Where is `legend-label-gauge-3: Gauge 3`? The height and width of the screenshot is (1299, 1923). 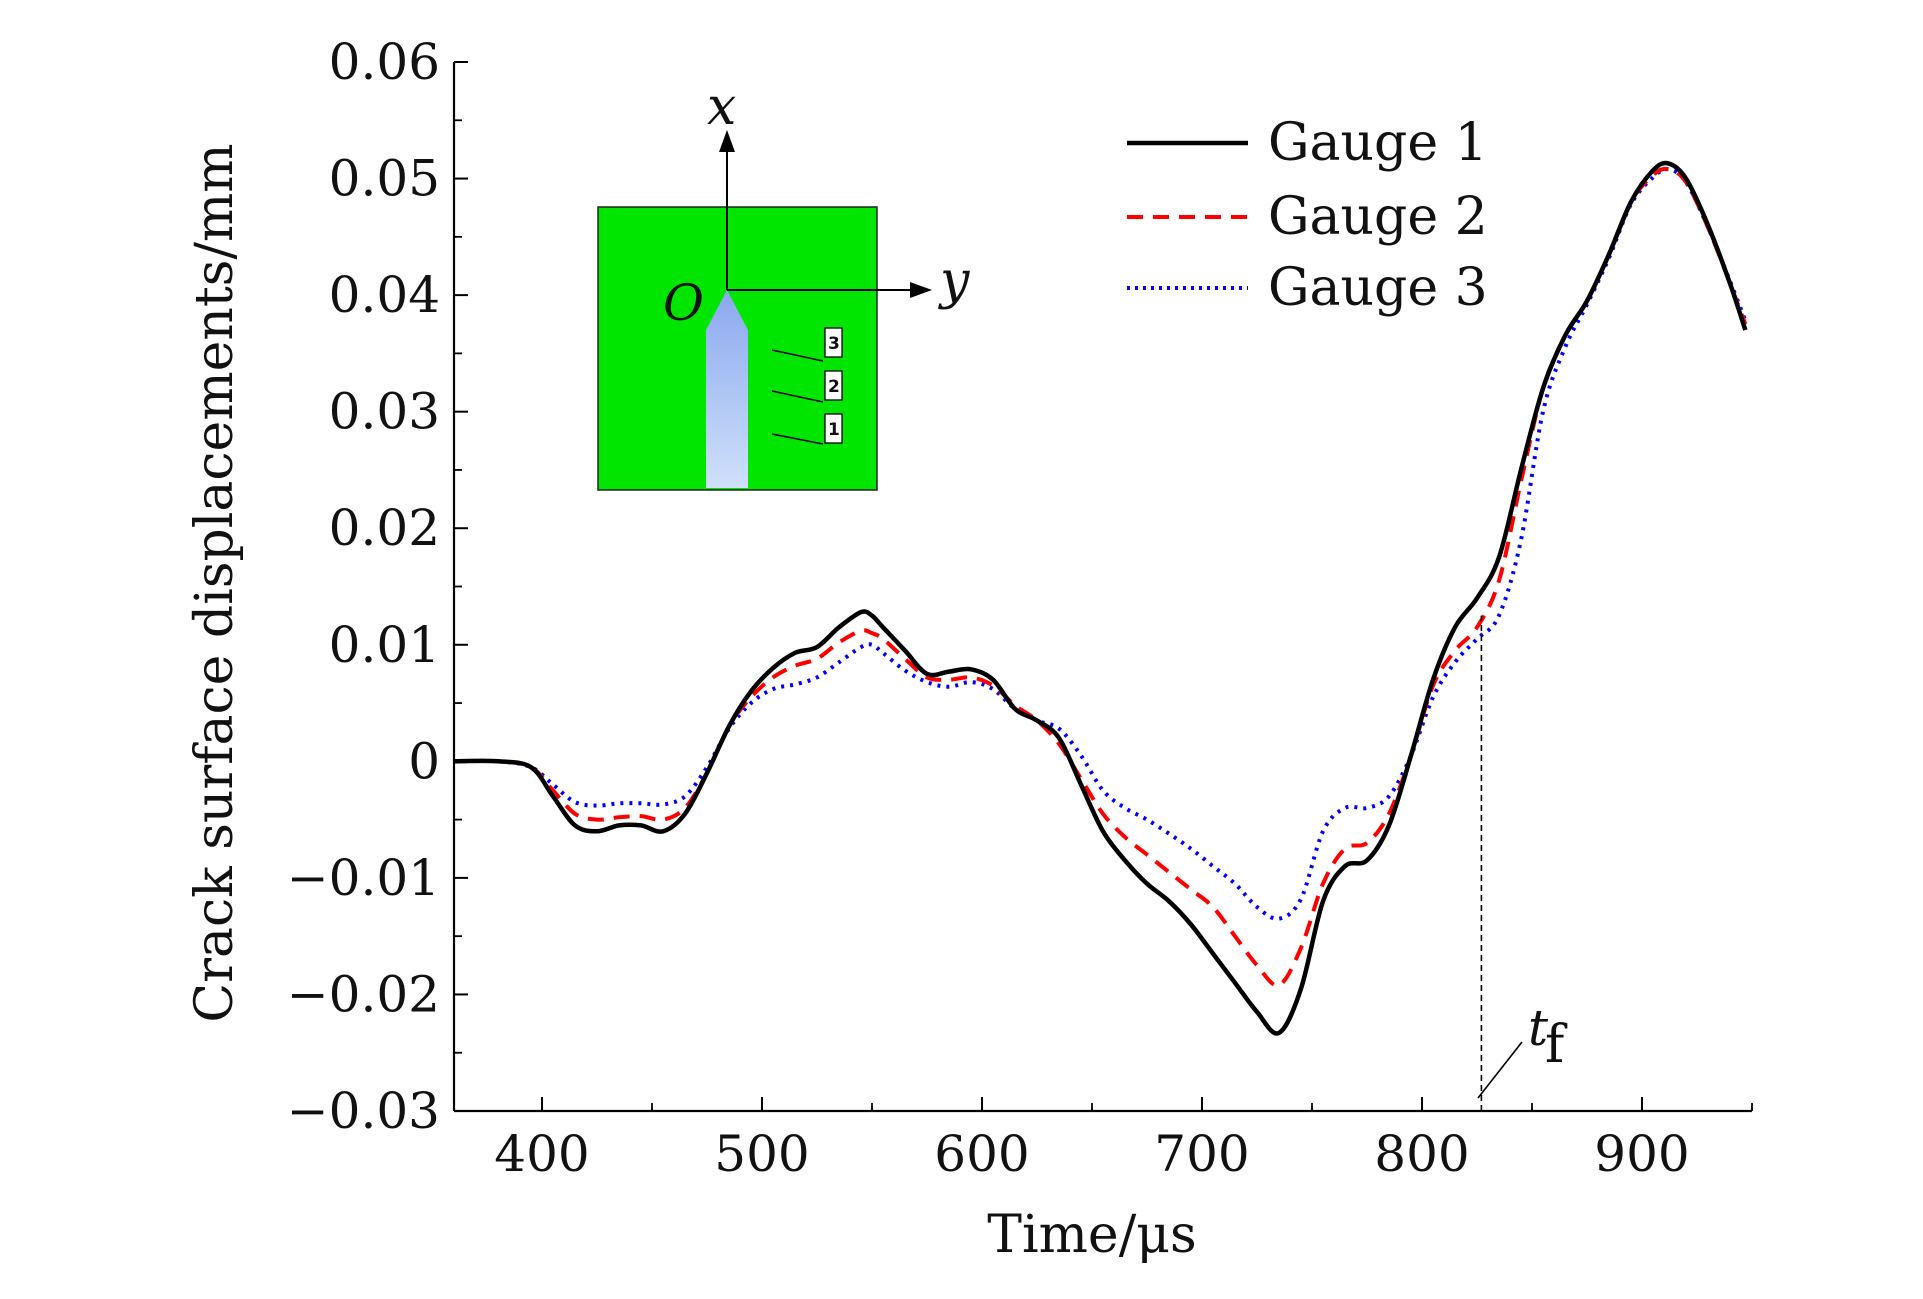 legend-label-gauge-3: Gauge 3 is located at coordinates (1378, 288).